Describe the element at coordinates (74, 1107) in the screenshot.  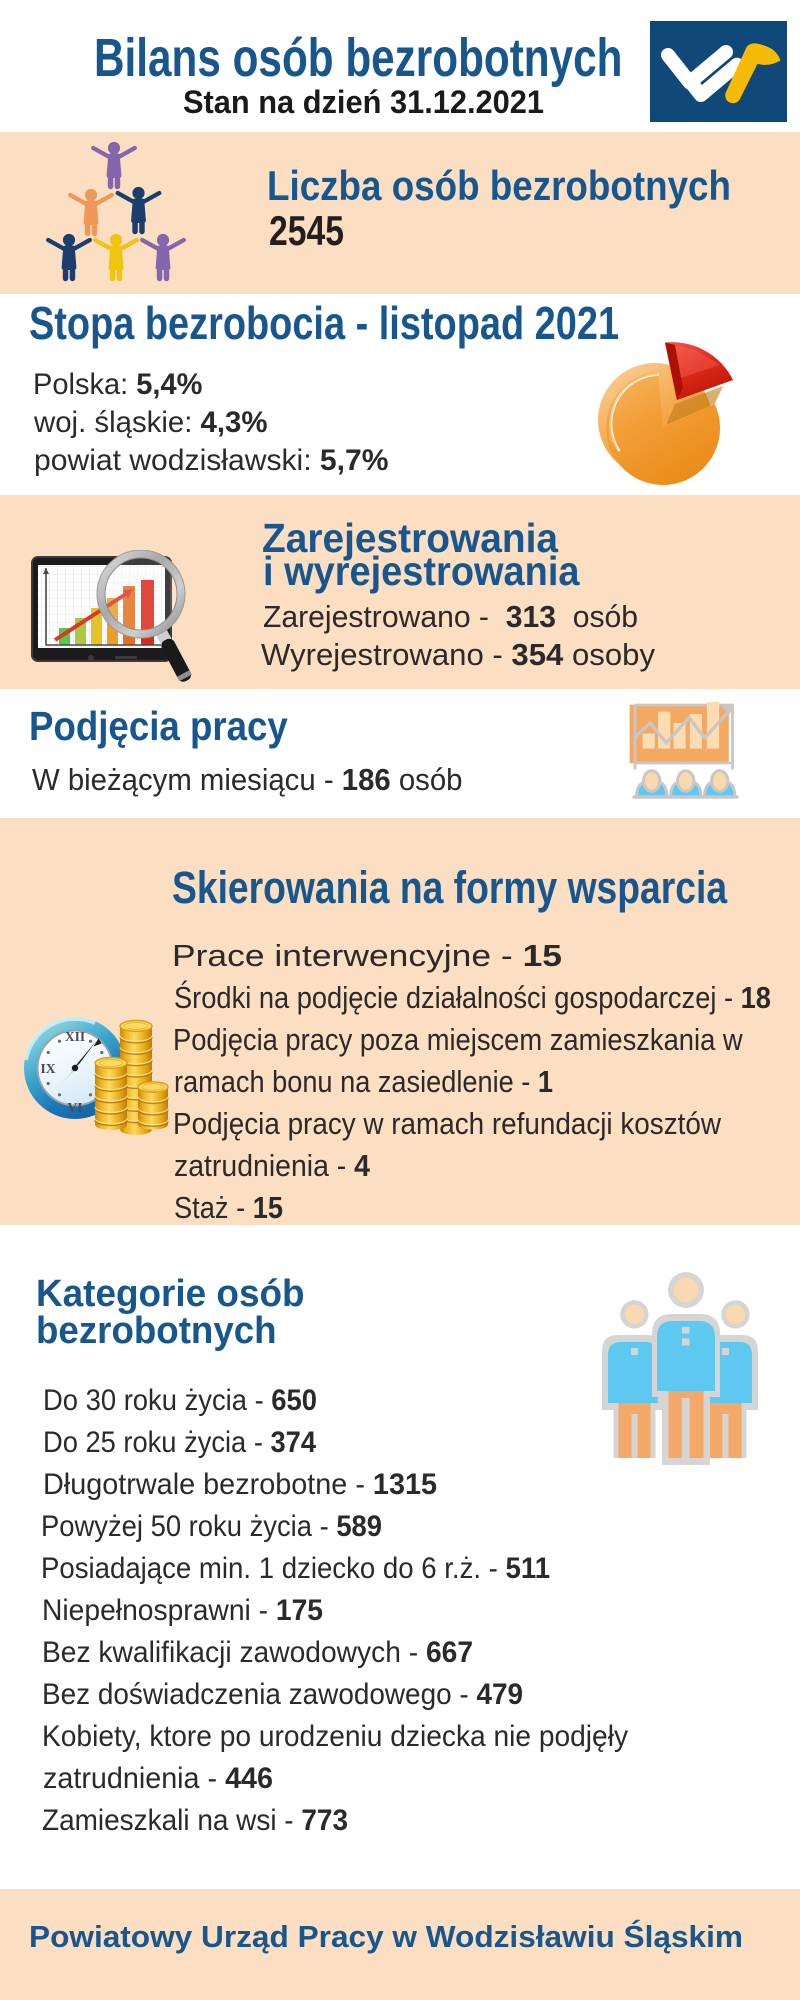
I see `svg-text: VI` at that location.